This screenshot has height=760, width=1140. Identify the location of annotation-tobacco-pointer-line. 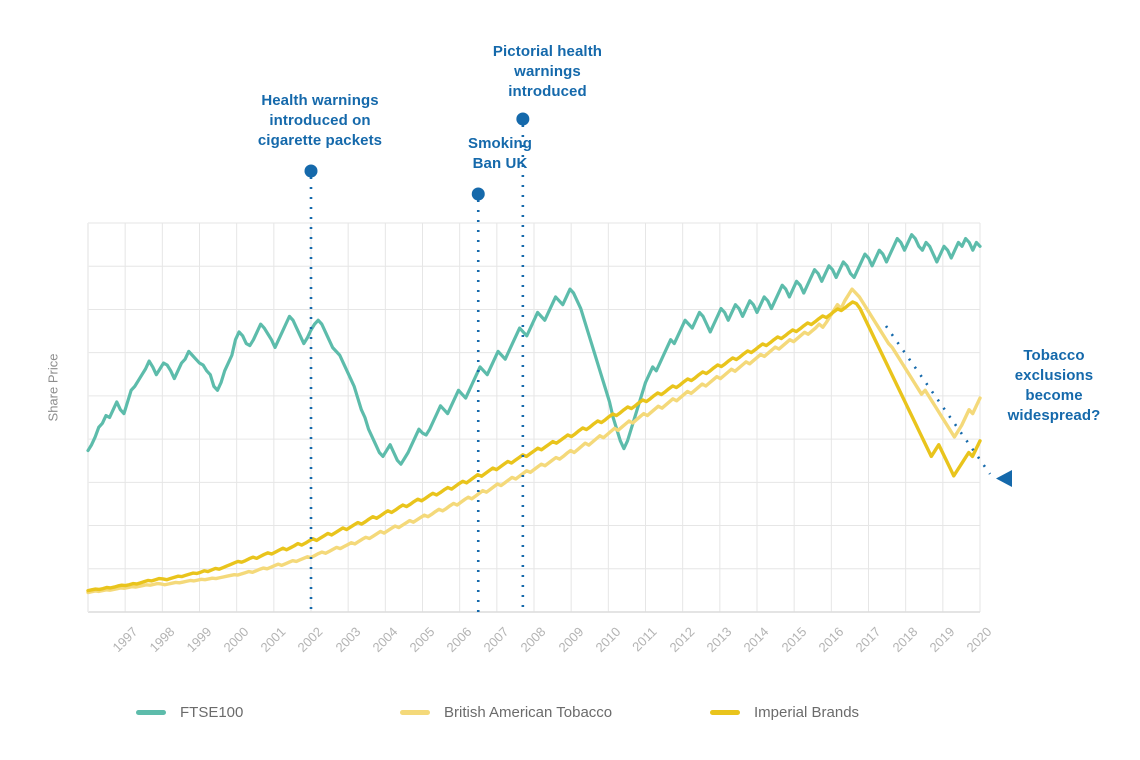
(938, 400).